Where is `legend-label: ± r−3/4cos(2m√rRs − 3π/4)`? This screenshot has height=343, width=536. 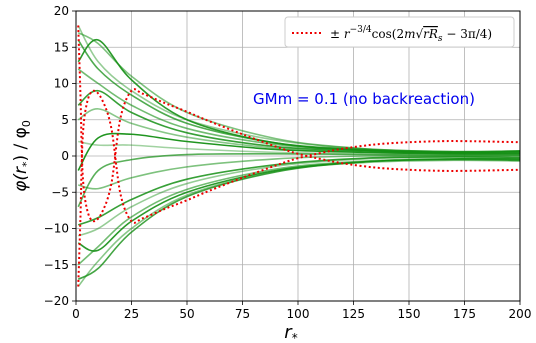 legend-label: ± r−3/4cos(2m√rRs − 3π/4) is located at coordinates (411, 34).